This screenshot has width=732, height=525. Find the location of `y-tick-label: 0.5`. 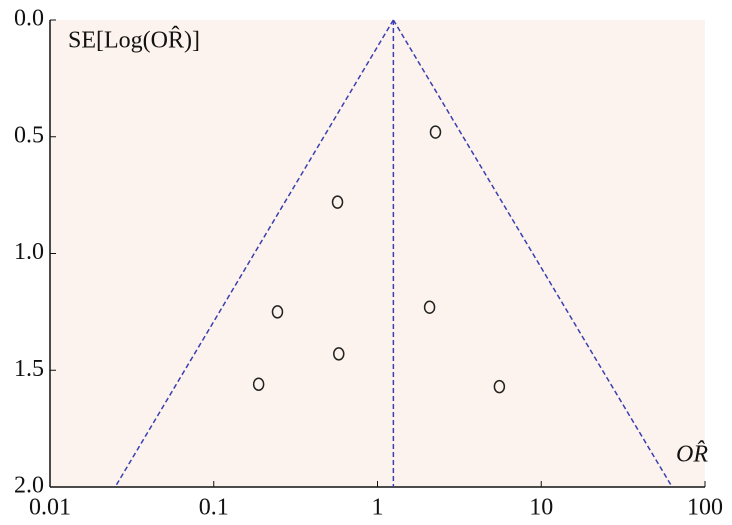

y-tick-label: 0.5 is located at coordinates (29, 135).